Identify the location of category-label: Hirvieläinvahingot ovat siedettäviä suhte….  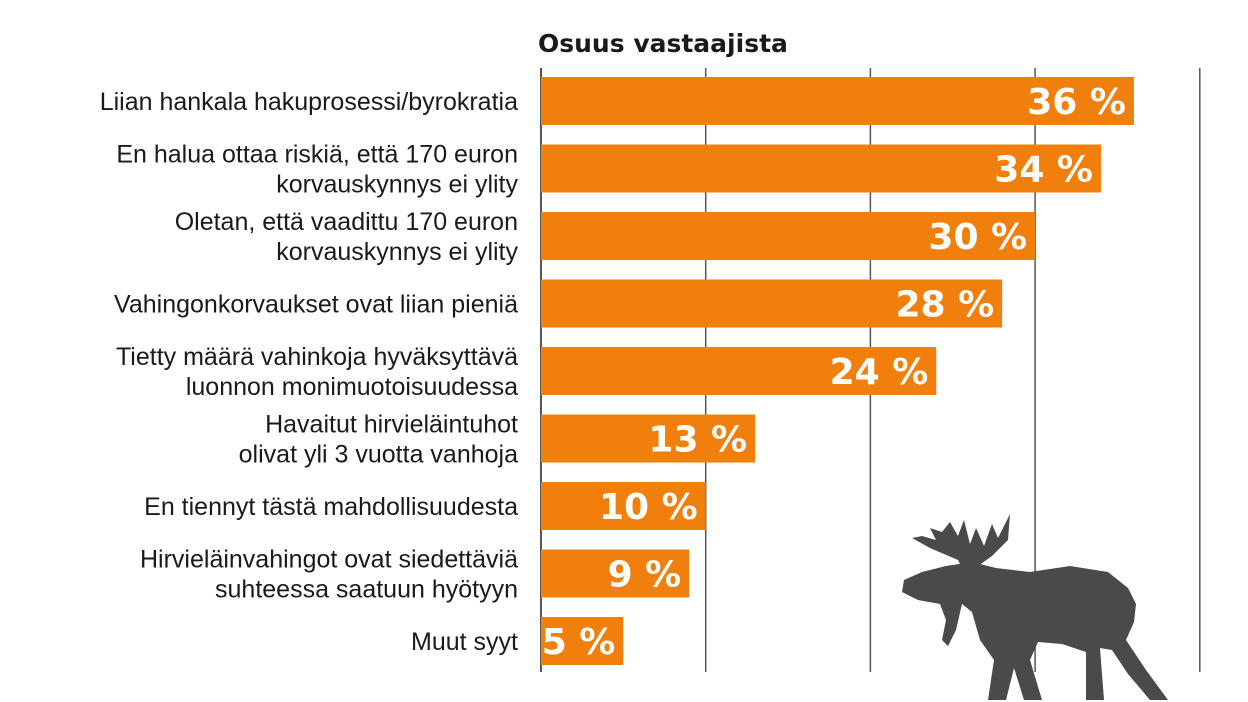
(329, 575).